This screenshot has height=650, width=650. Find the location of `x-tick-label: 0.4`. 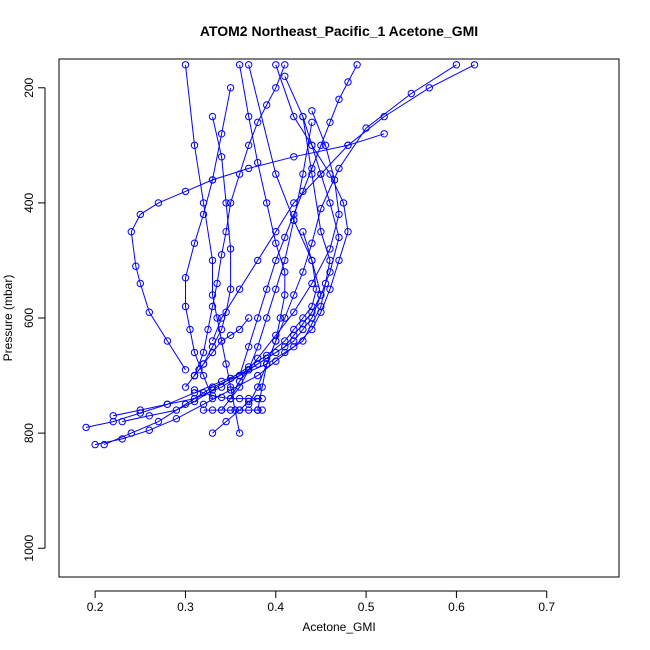

x-tick-label: 0.4 is located at coordinates (275, 607).